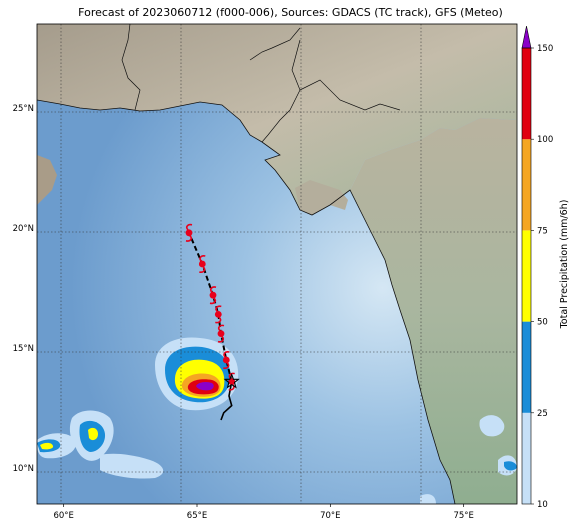  What do you see at coordinates (542, 414) in the screenshot?
I see `colorbar-tick-label: 25` at bounding box center [542, 414].